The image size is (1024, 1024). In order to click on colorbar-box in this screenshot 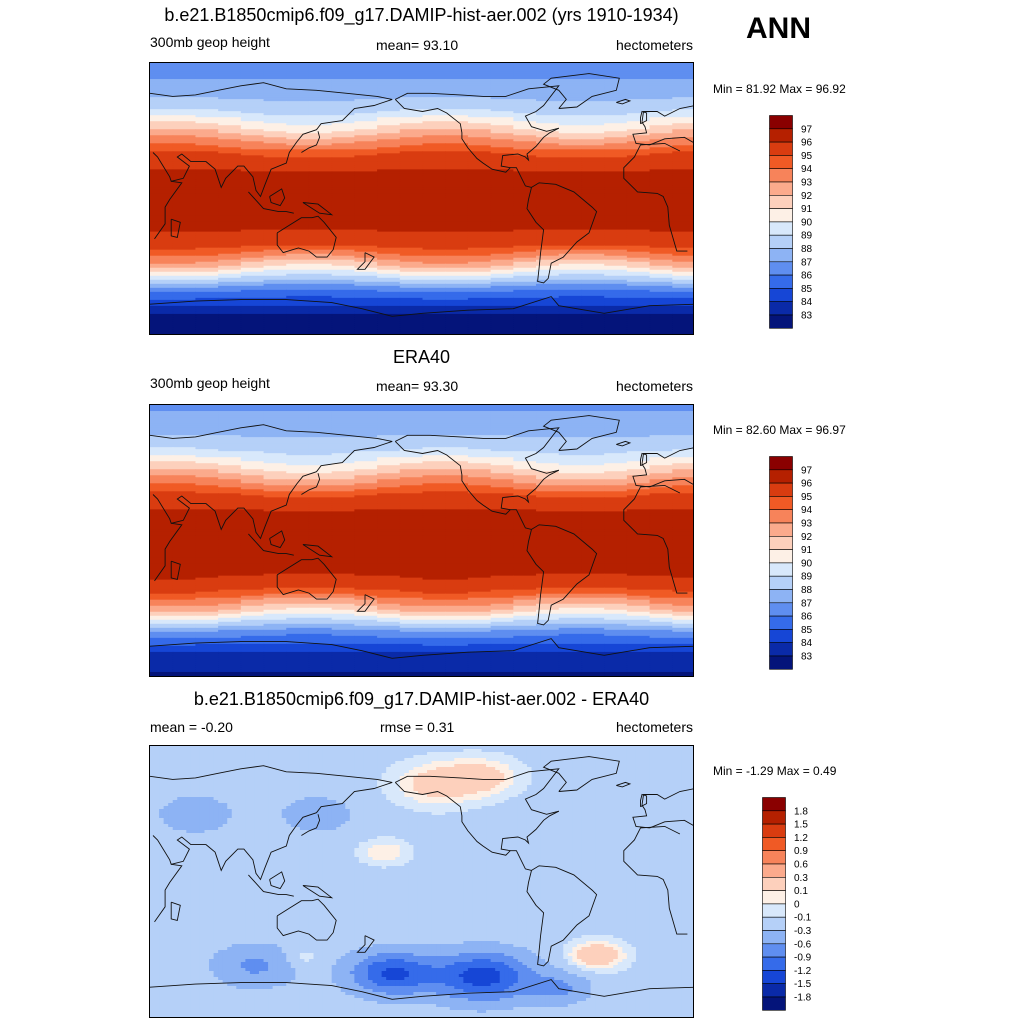, I will do `click(781, 122)`.